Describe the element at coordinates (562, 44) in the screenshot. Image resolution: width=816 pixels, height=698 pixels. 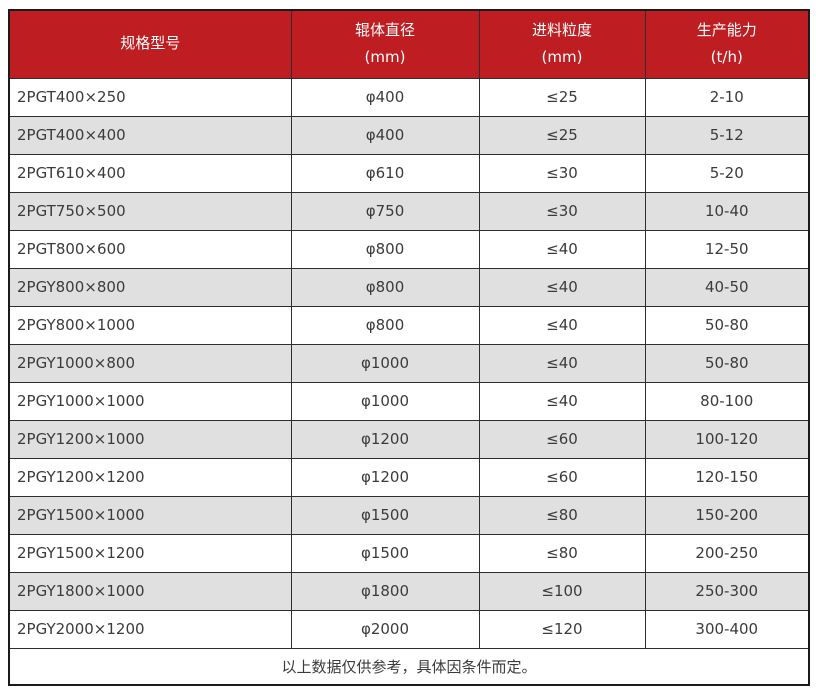
I see `column-header-2: 进料粒度 (mm)` at that location.